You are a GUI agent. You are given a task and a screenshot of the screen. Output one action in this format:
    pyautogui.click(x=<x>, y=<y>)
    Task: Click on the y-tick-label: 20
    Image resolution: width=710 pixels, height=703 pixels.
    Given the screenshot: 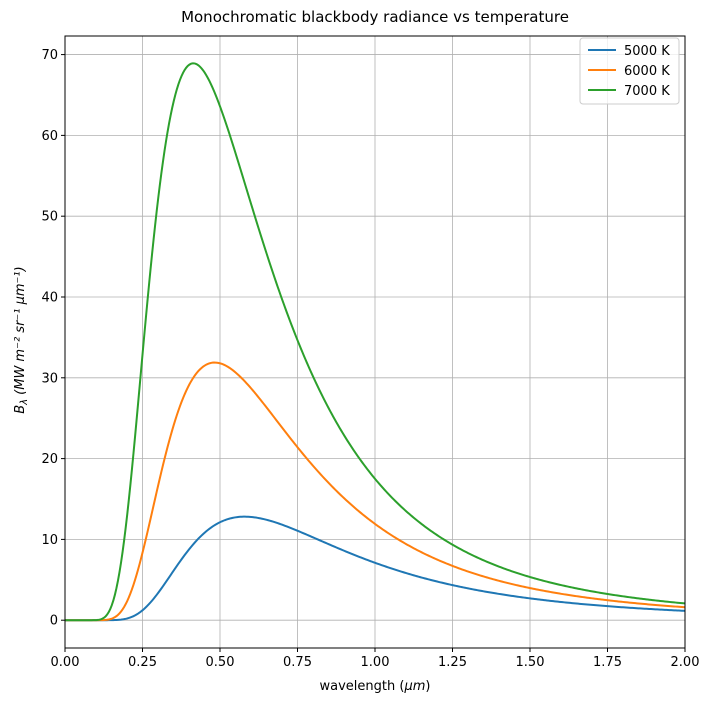 What is the action you would take?
    pyautogui.click(x=49, y=459)
    